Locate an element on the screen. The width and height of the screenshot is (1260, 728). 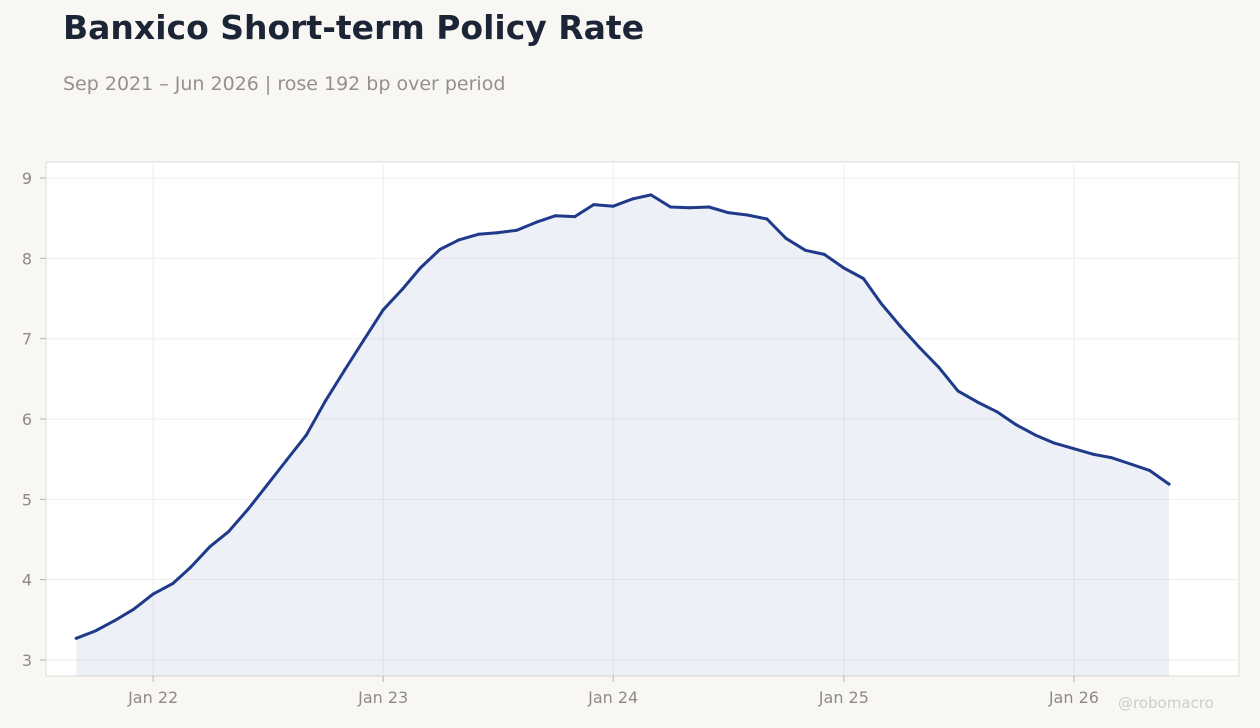
x-tick-label: Jan 25 is located at coordinates (843, 697).